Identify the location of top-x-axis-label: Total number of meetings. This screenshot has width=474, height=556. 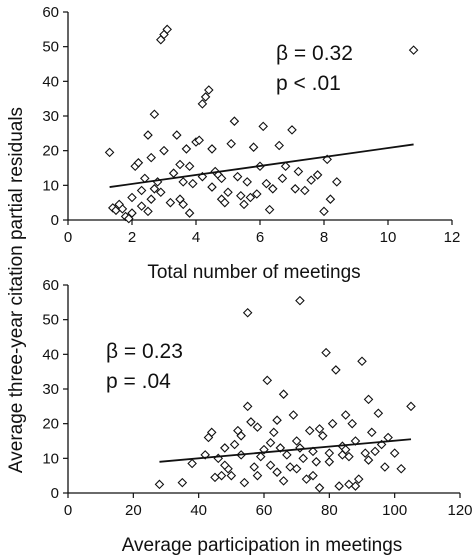
(253, 272).